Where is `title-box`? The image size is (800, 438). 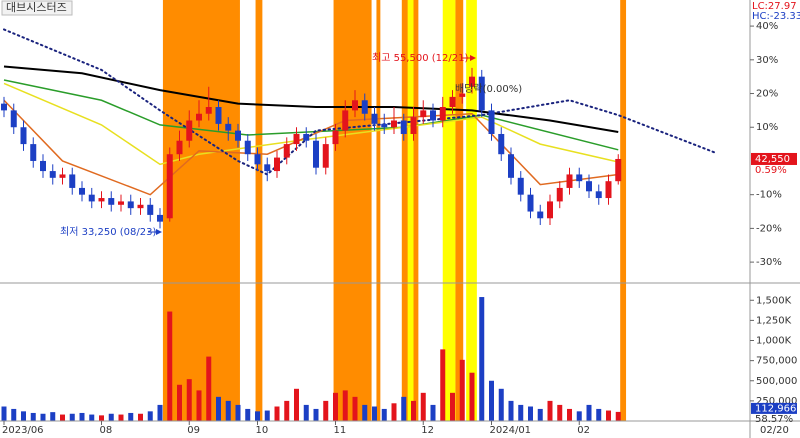 title-box is located at coordinates (37, 8).